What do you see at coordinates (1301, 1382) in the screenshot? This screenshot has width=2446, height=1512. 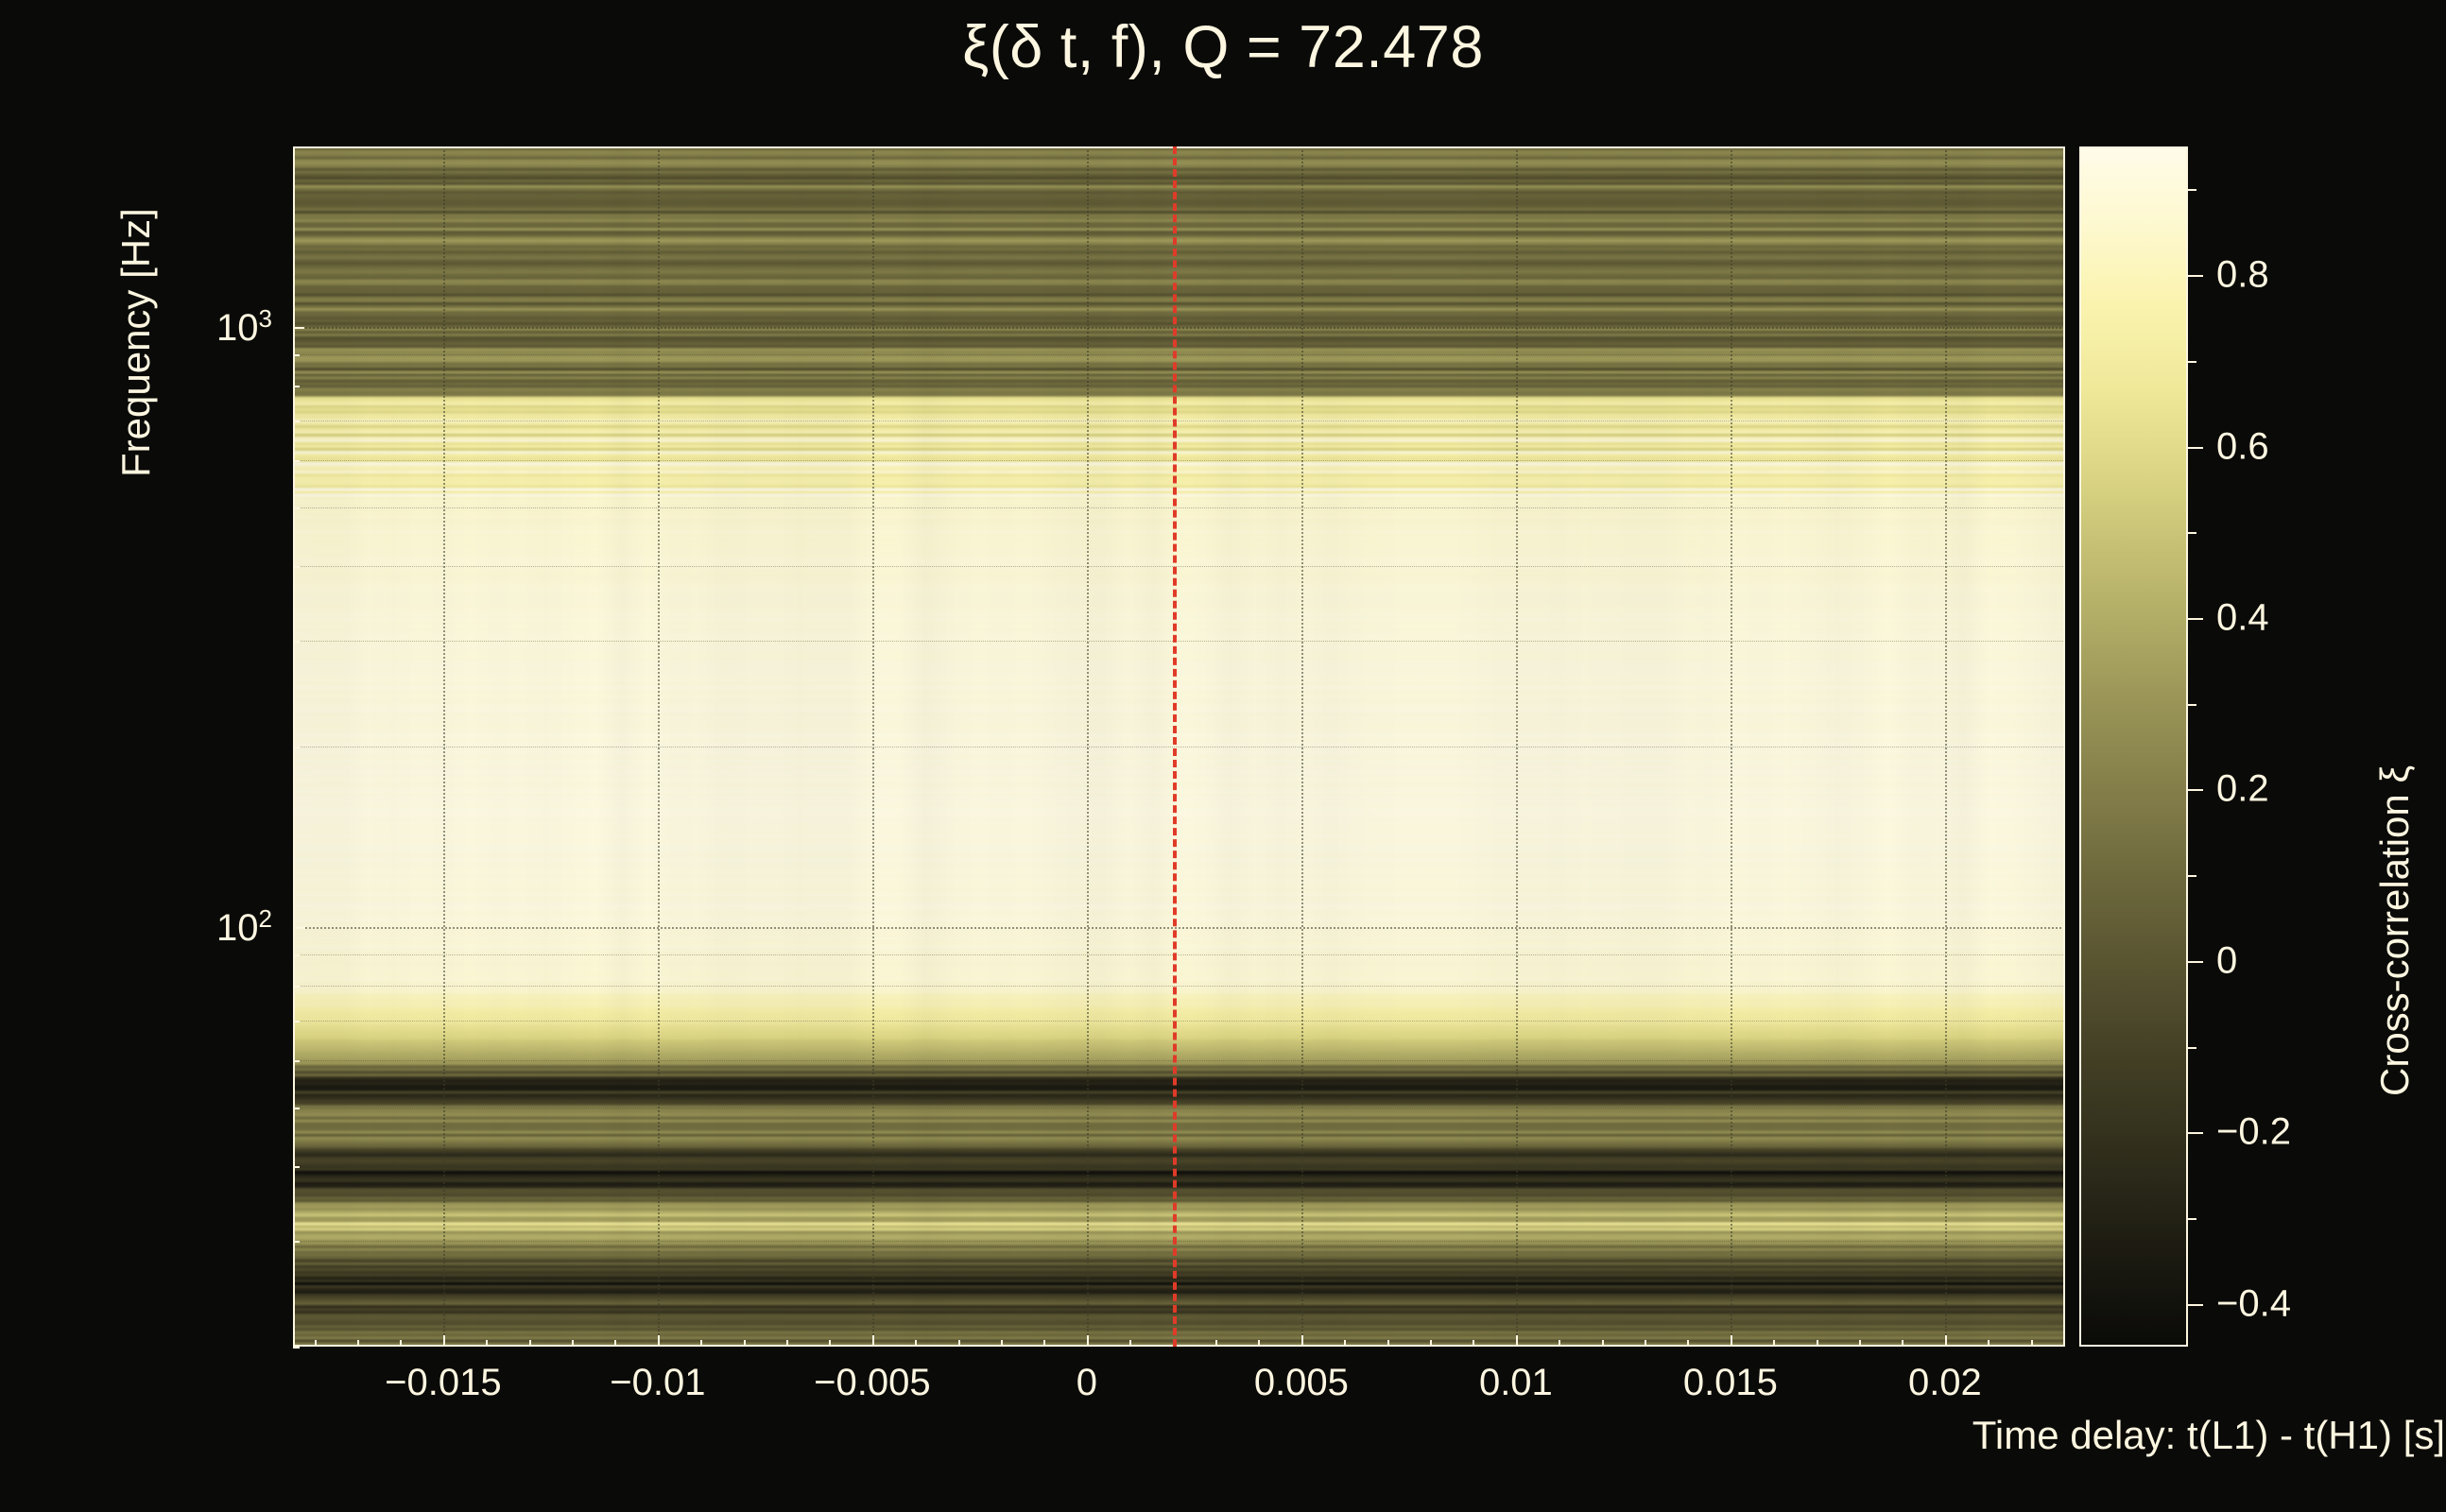 I see `x-tick-label: 0.005` at bounding box center [1301, 1382].